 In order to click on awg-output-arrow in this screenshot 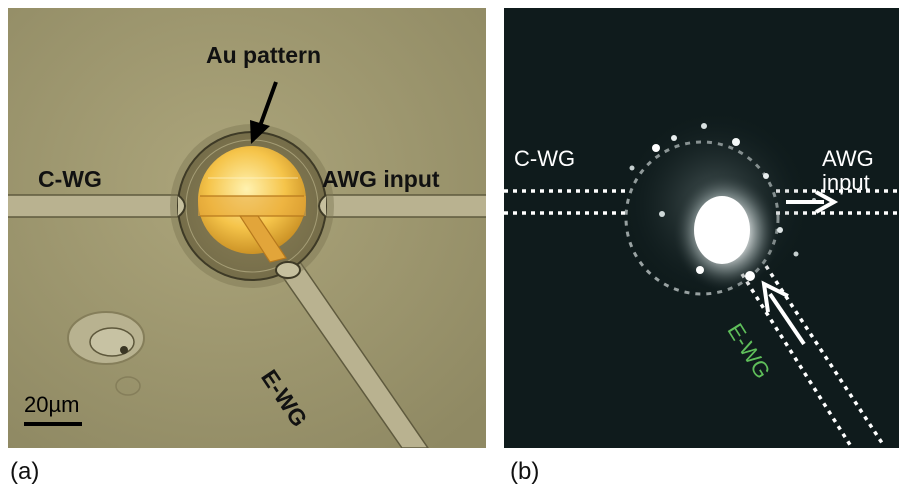, I will do `click(812, 202)`.